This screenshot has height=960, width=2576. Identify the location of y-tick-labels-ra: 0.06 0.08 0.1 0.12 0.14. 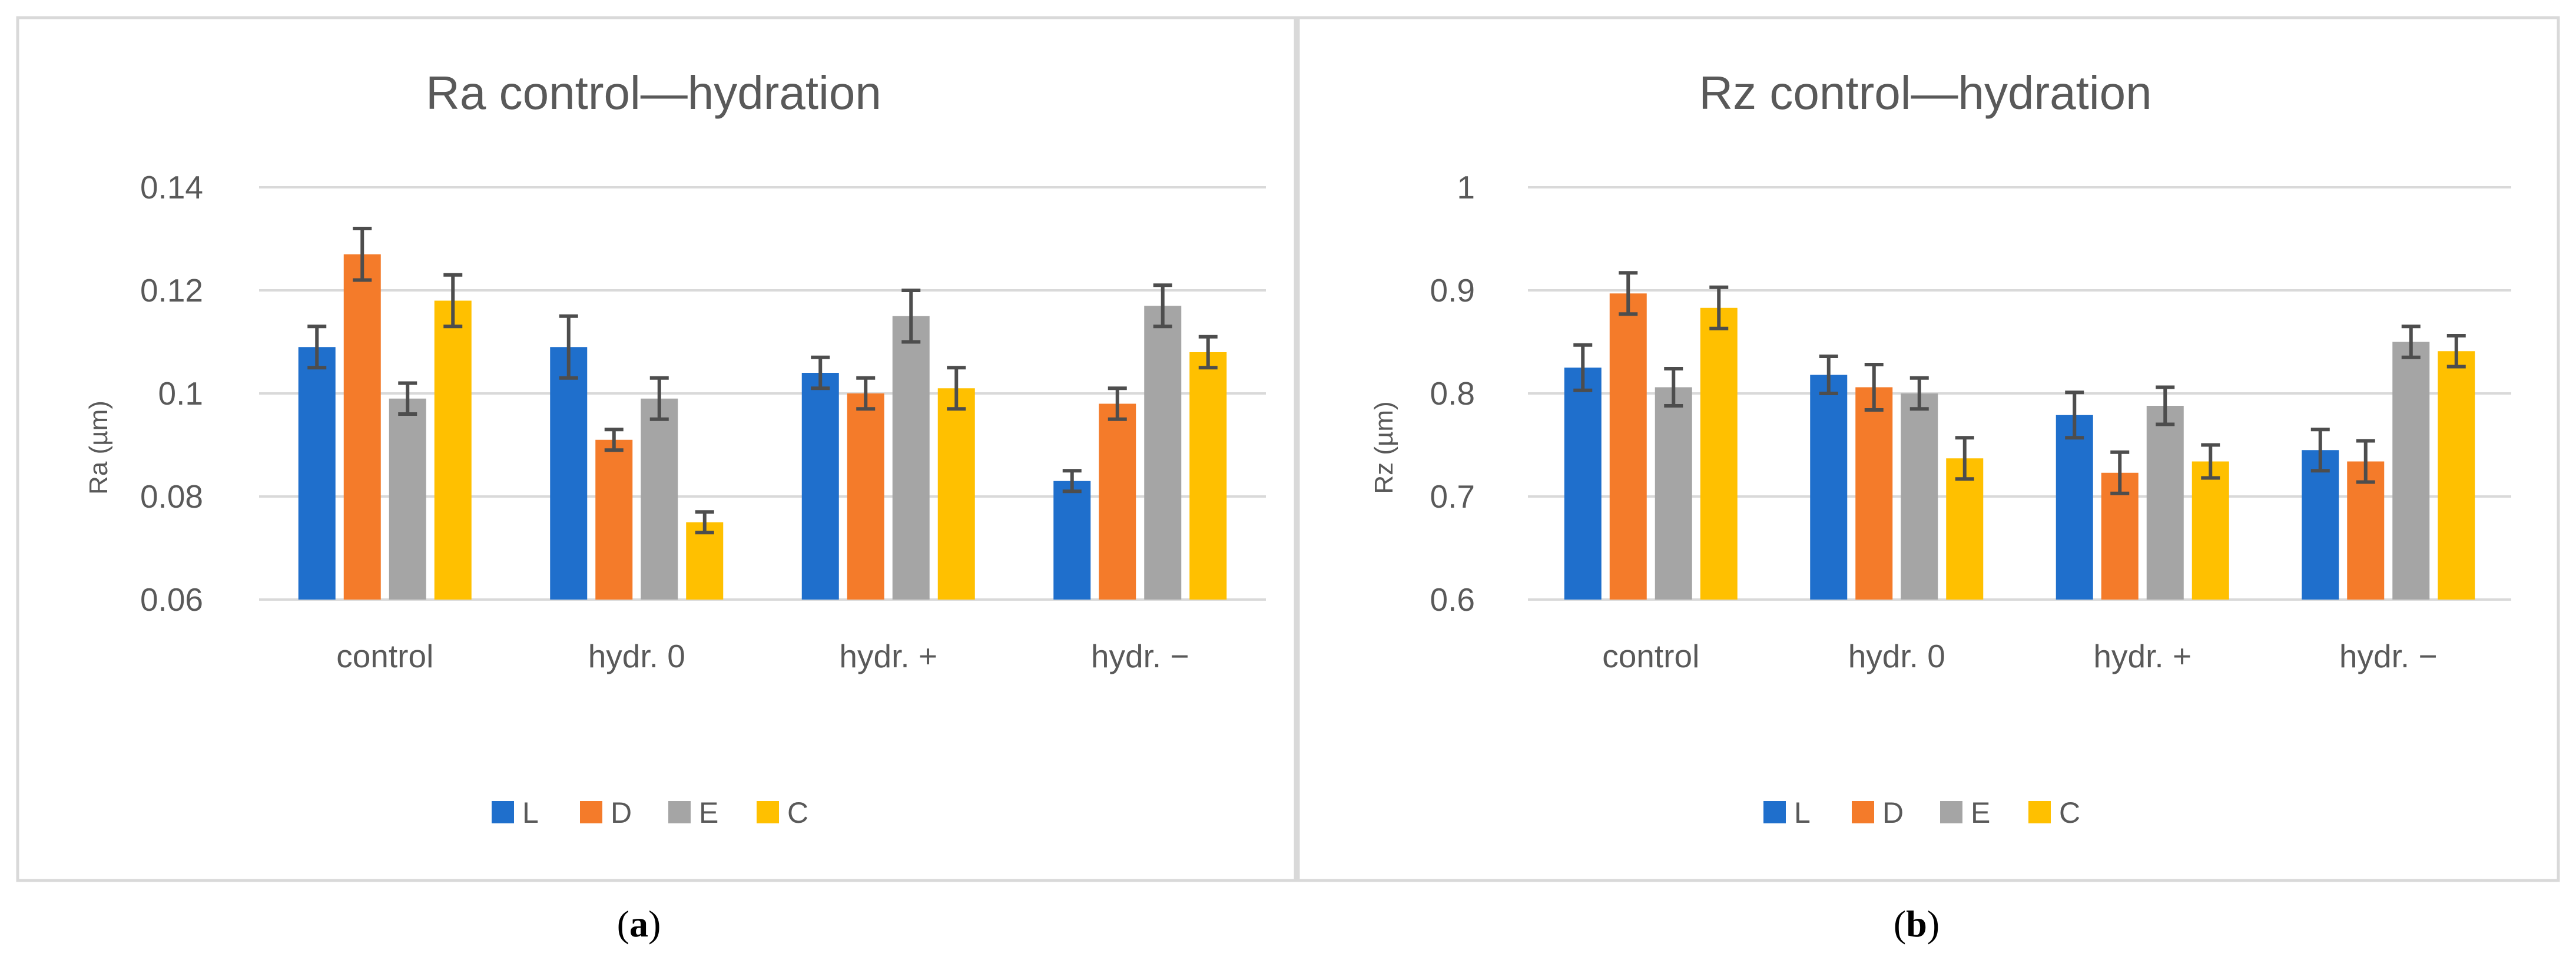
(171, 394).